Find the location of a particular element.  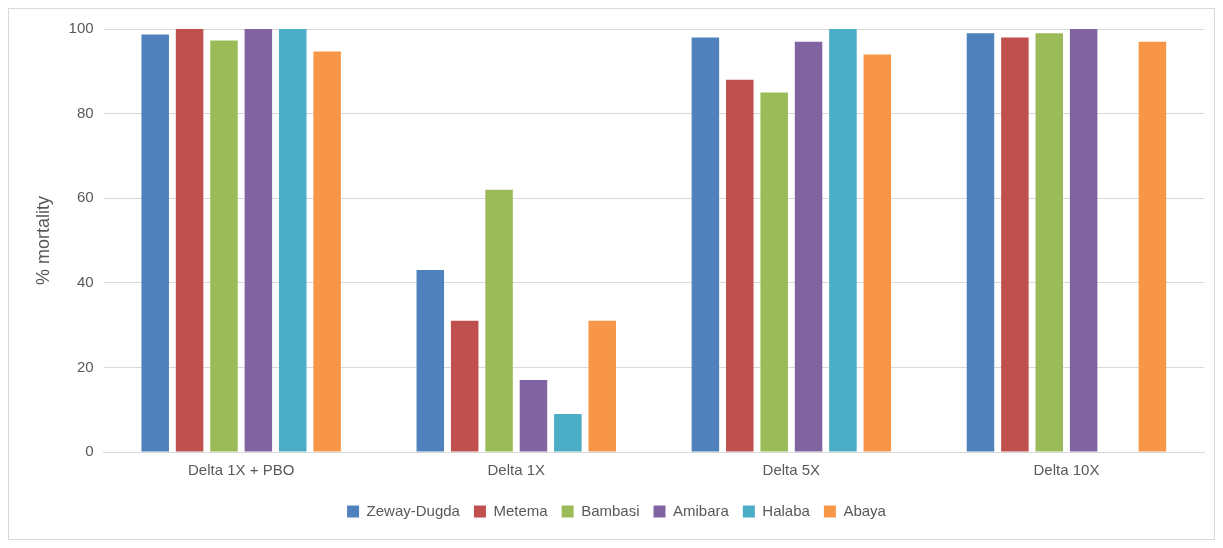

legend-label: Halaba is located at coordinates (786, 510).